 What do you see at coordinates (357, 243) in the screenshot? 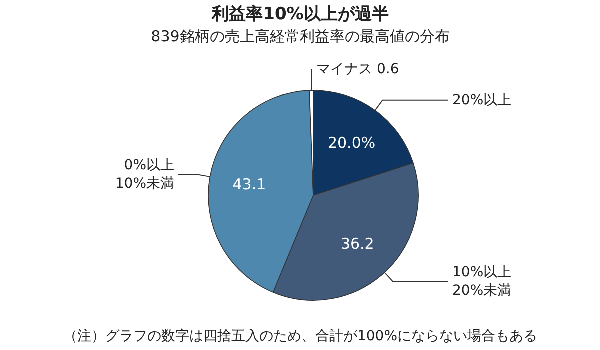
I see `data-label: 36.2` at bounding box center [357, 243].